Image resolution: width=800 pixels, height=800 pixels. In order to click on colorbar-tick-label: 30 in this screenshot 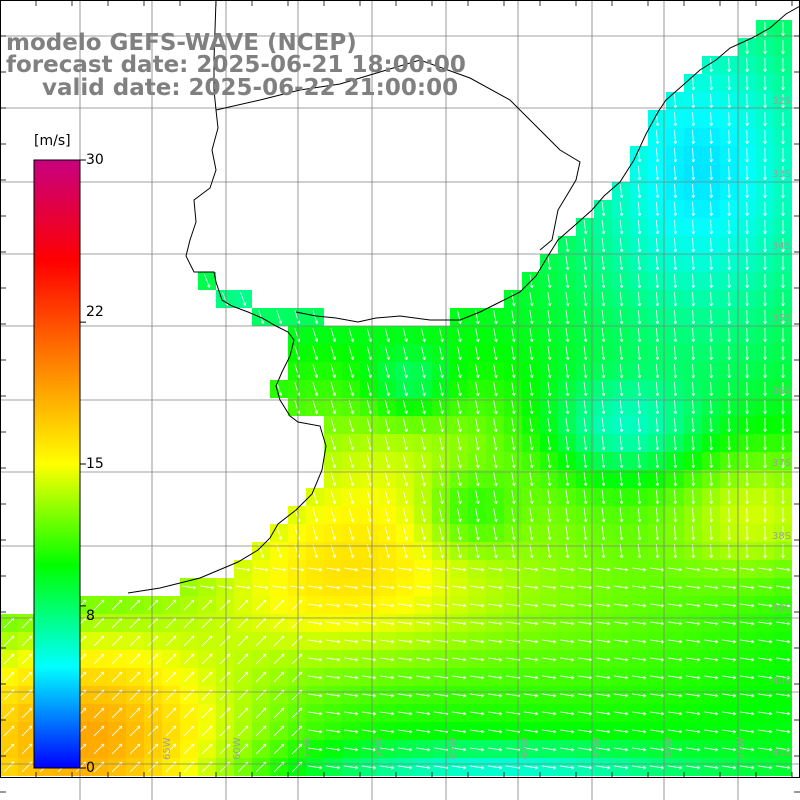, I will do `click(95, 160)`.